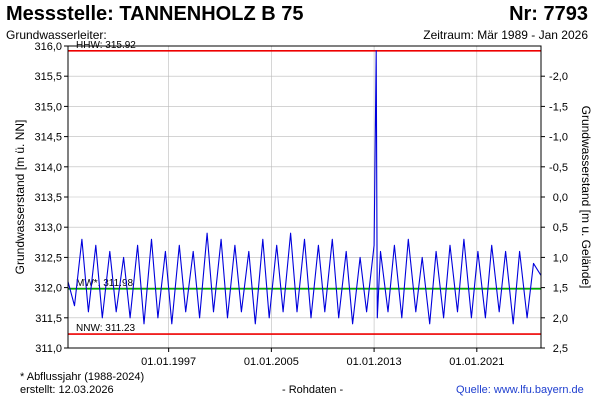 This screenshot has height=400, width=600. I want to click on reference-label: HHW: 315.92, so click(106, 45).